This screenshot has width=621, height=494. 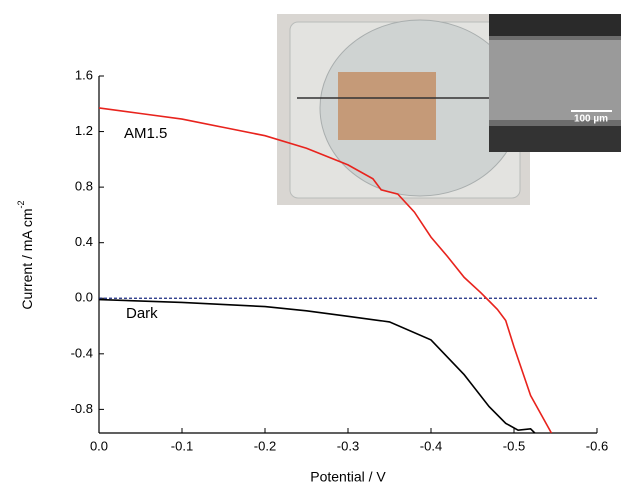 I want to click on y-tick-label: 0.8, so click(x=84, y=186).